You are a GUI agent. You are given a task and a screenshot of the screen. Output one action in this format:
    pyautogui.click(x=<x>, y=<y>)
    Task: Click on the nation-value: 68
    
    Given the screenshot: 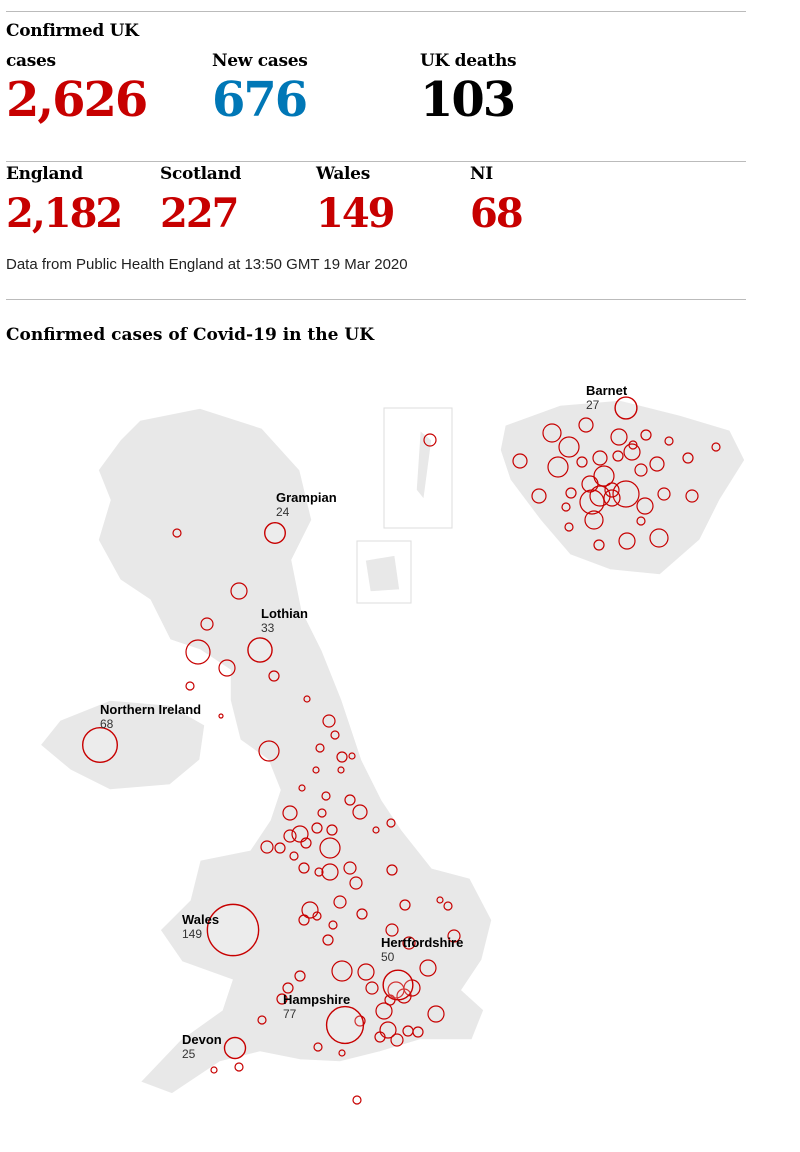 What is the action you would take?
    pyautogui.click(x=497, y=213)
    